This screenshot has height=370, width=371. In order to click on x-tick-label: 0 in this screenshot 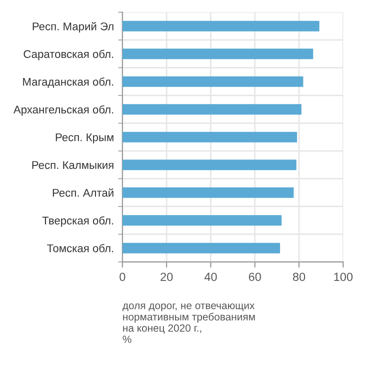, I will do `click(123, 277)`.